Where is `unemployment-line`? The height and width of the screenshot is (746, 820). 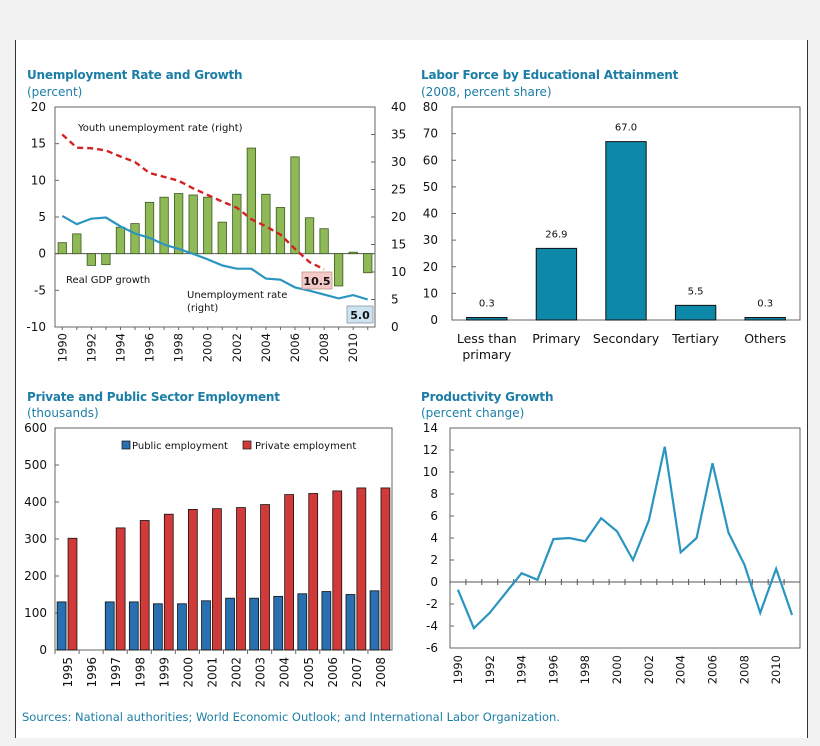 unemployment-line is located at coordinates (215, 257).